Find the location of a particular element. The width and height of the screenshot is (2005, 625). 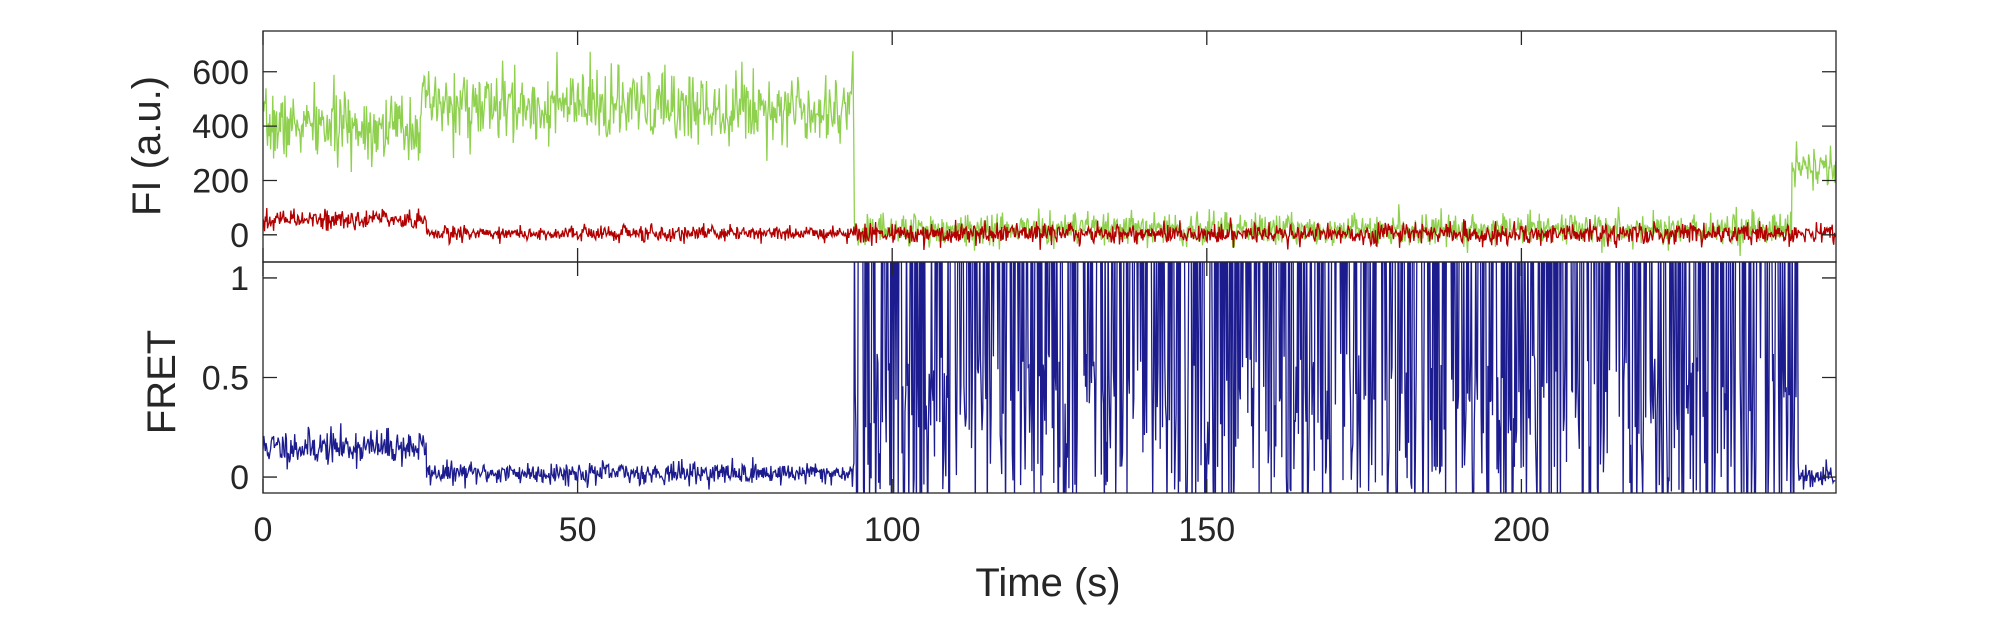

intensity-ytick-label: 200 is located at coordinates (220, 181).